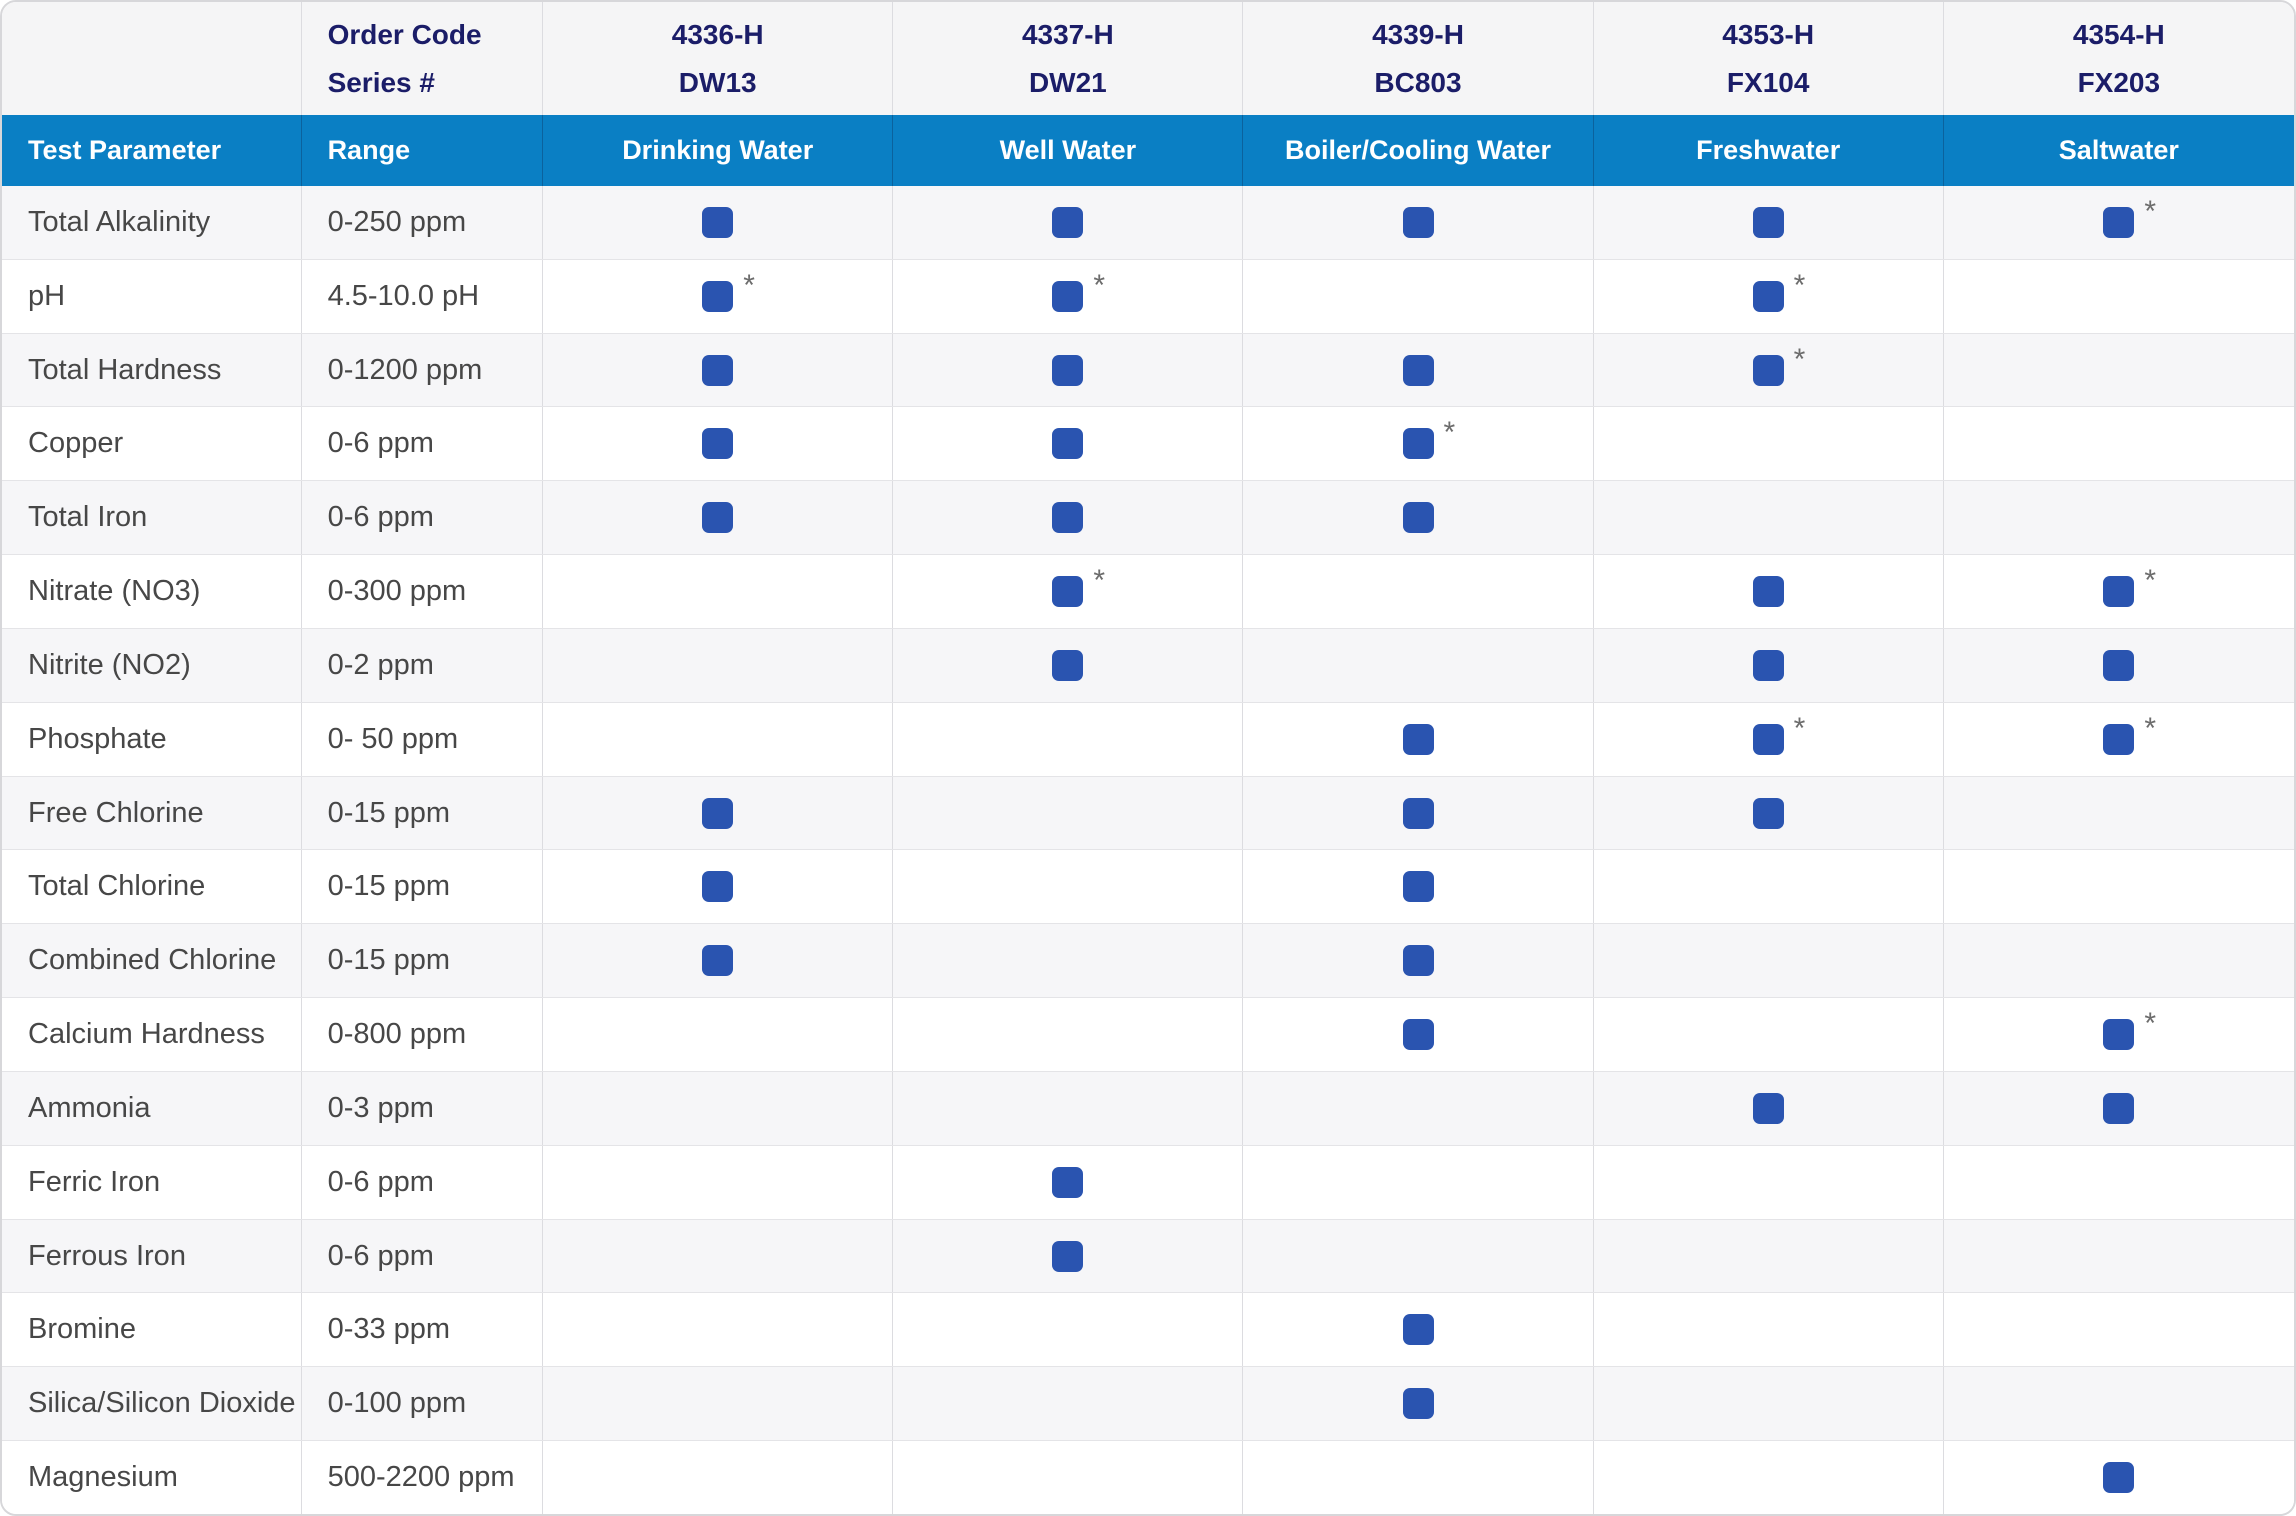 The height and width of the screenshot is (1516, 2296). I want to click on parameter-cell: Bromine, so click(152, 1330).